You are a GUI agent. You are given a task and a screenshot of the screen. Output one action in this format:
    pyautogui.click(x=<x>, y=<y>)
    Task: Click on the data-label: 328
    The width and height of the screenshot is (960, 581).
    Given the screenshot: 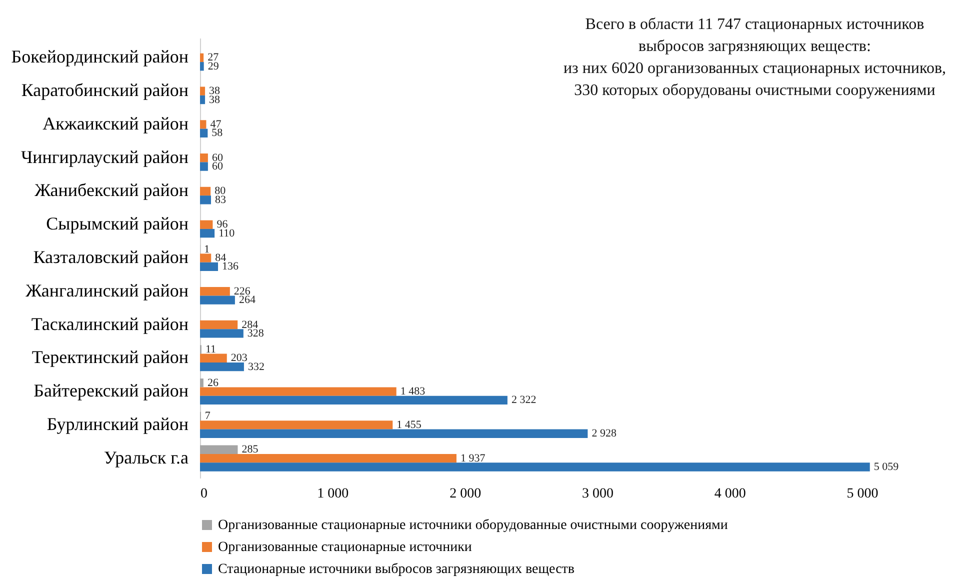 What is the action you would take?
    pyautogui.click(x=255, y=333)
    